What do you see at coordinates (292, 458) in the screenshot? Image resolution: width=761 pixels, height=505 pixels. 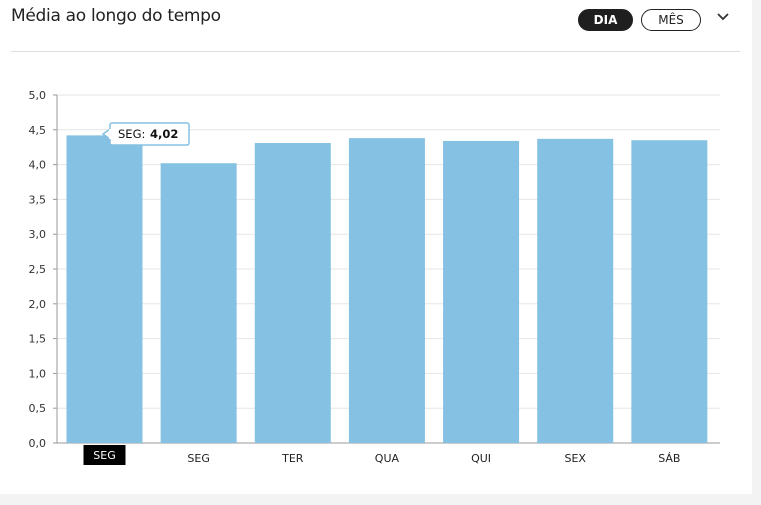 I see `x-tick-label: TER` at bounding box center [292, 458].